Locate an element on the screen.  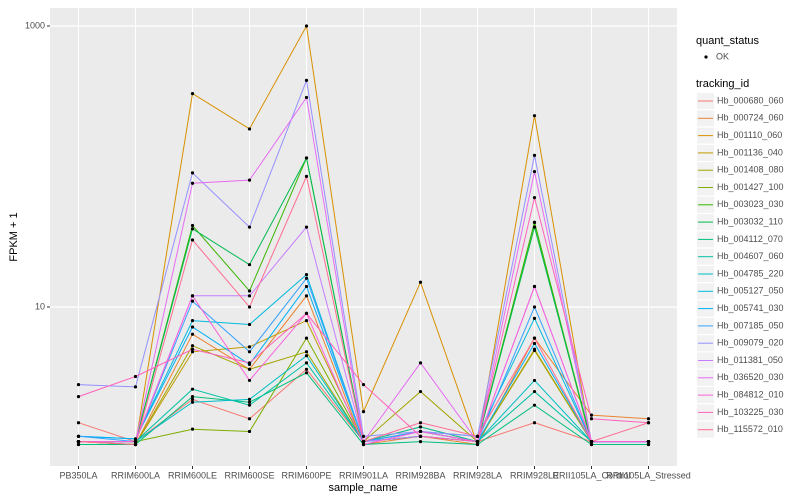
legend-label: Hb_000724_060 is located at coordinates (750, 118).